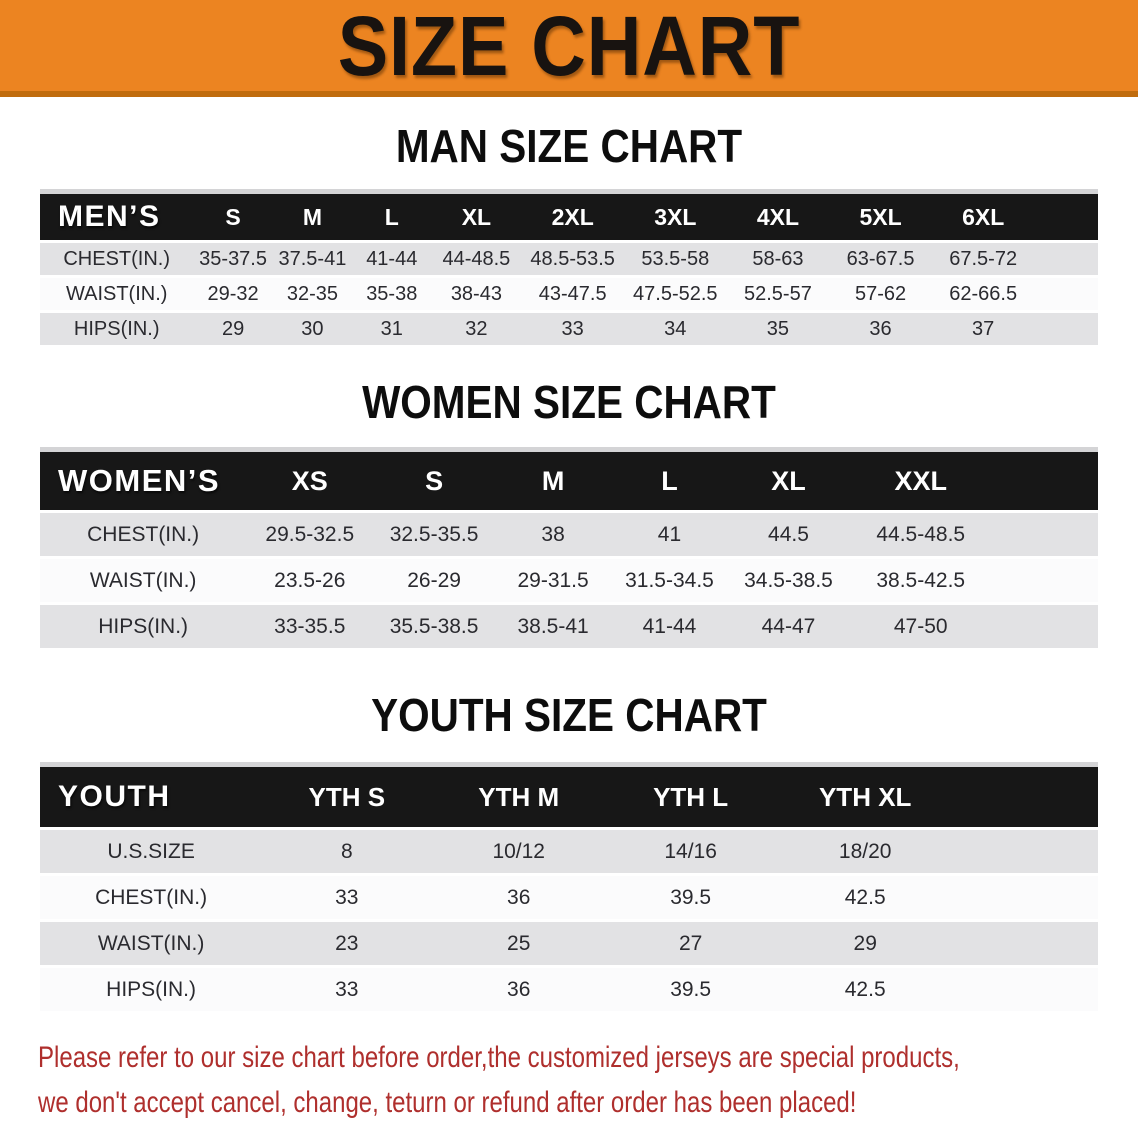 Image resolution: width=1138 pixels, height=1132 pixels. Describe the element at coordinates (569, 715) in the screenshot. I see `youth-section-heading: YOUTH SIZE CHART` at that location.